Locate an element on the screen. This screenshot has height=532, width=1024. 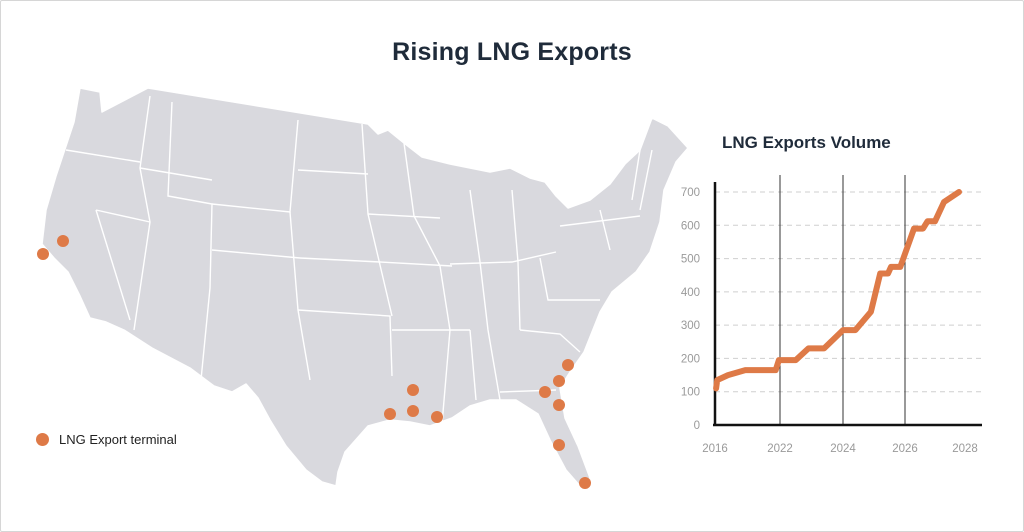
y-tick-label: 100 is located at coordinates (690, 393).